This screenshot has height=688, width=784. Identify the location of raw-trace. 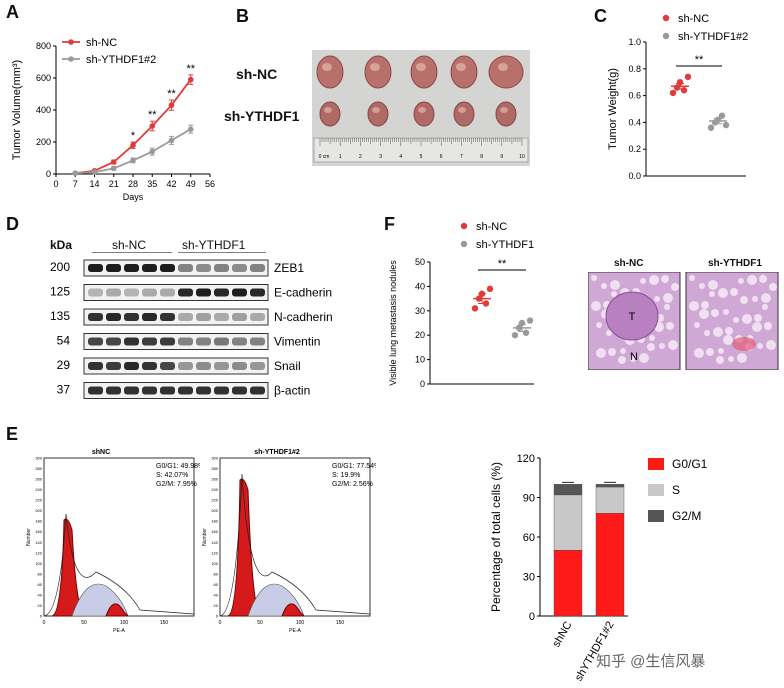
(119, 565).